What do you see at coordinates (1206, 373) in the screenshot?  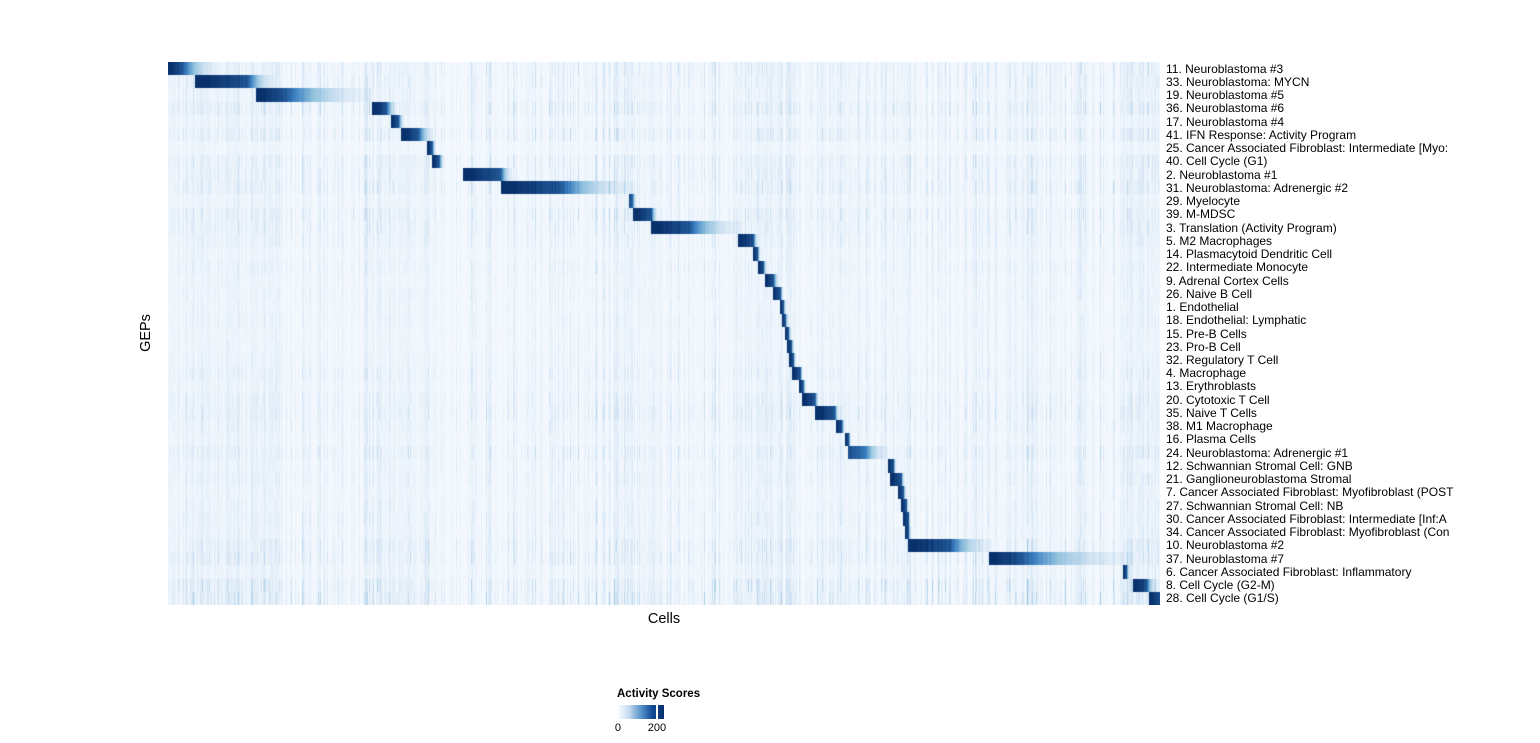 I see `gep-row-label: 4. Macrophage` at bounding box center [1206, 373].